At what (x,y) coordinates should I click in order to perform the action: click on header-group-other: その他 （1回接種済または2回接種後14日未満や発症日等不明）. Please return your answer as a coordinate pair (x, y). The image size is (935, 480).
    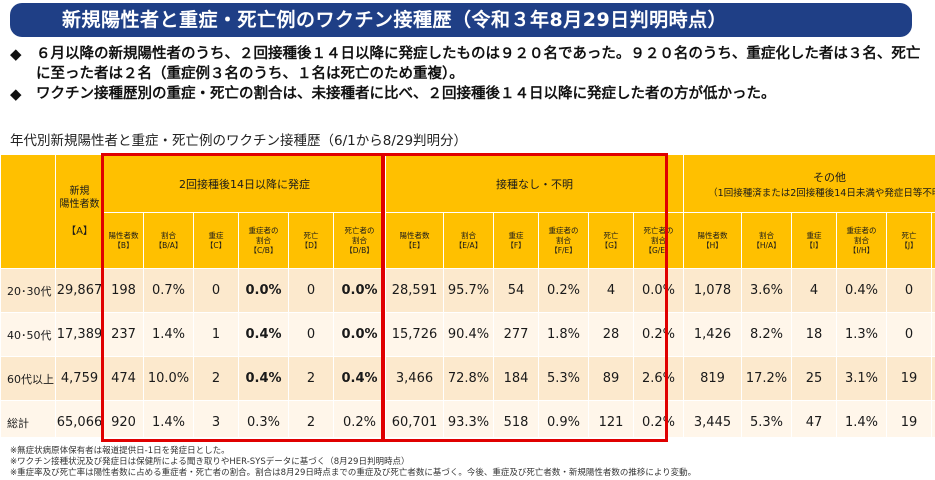
    Looking at the image, I should click on (808, 183).